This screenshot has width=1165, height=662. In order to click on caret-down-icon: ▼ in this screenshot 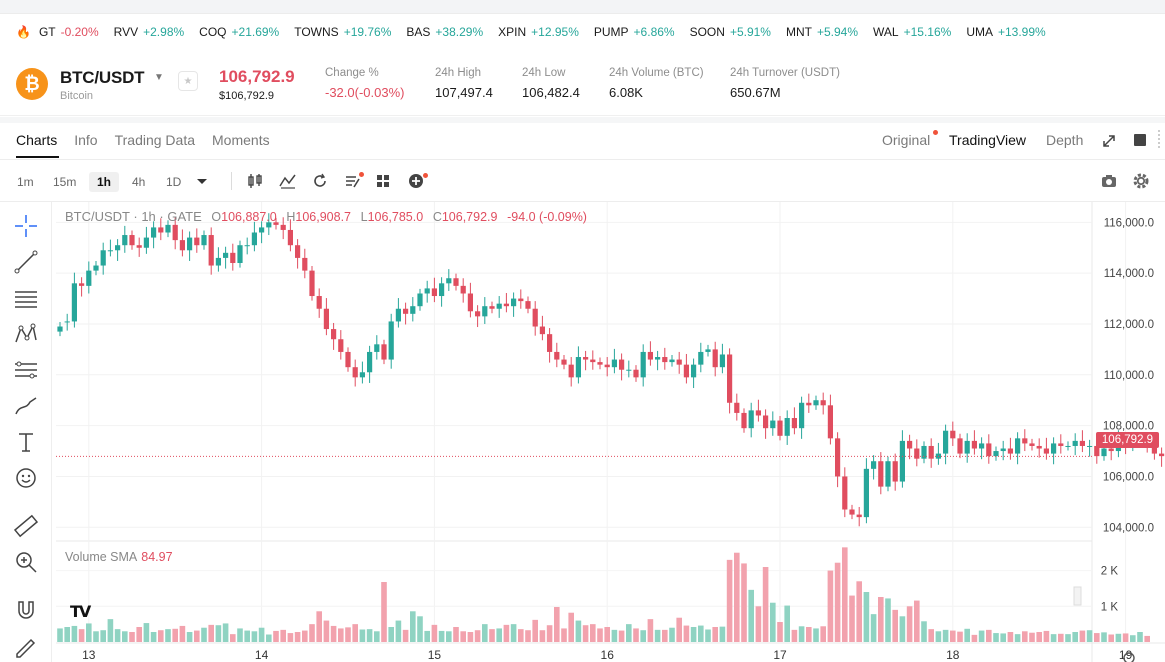, I will do `click(159, 77)`.